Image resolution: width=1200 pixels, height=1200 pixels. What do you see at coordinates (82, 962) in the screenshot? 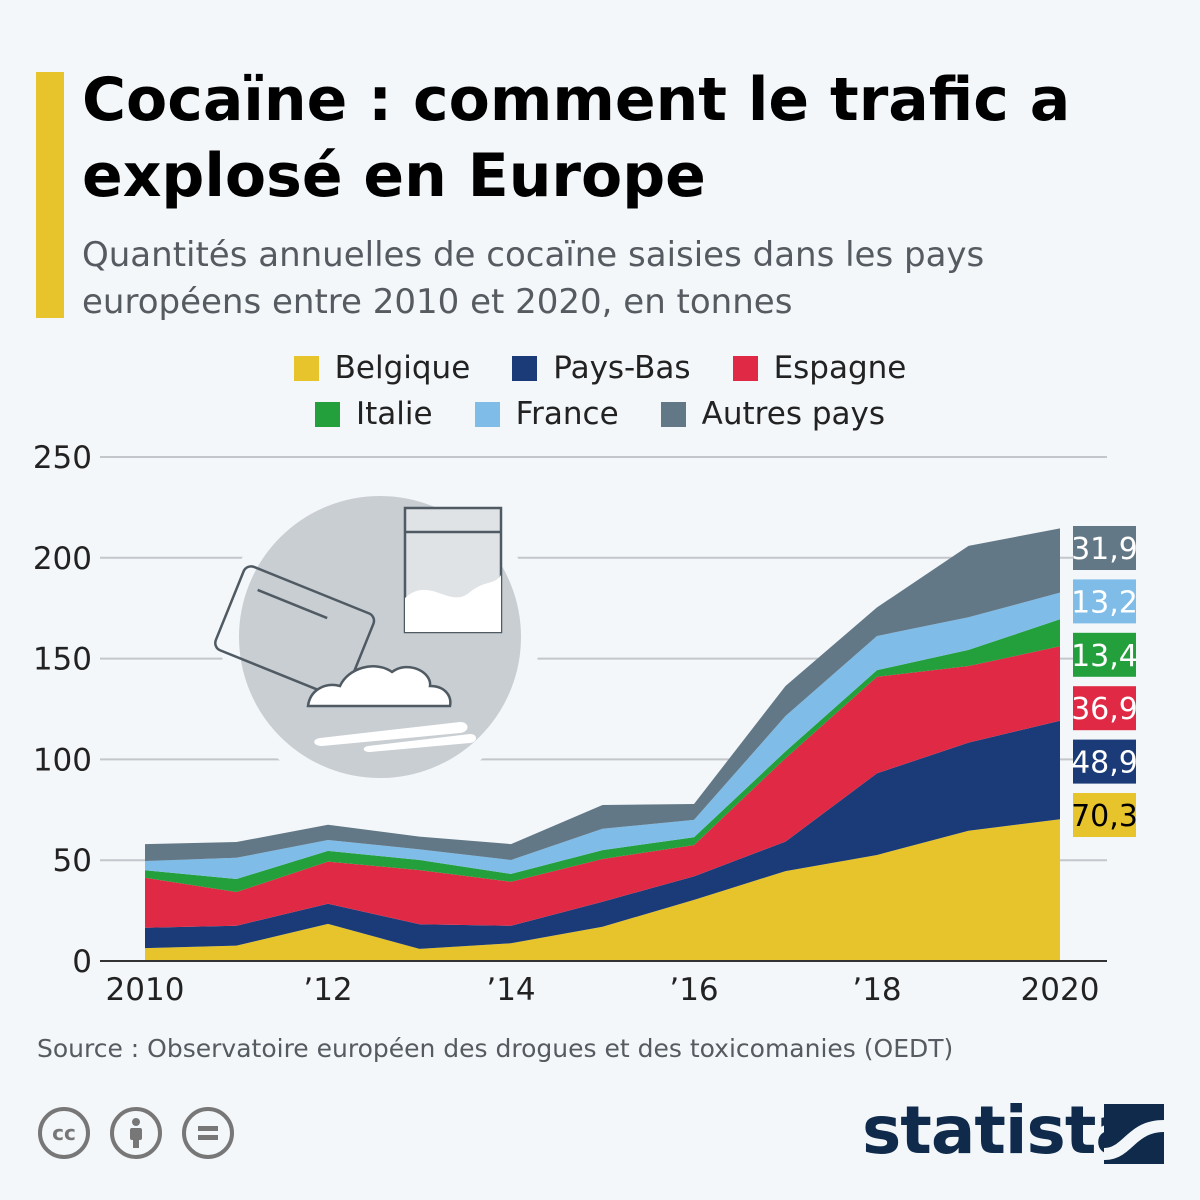
I see `y-tick-label: 0` at bounding box center [82, 962].